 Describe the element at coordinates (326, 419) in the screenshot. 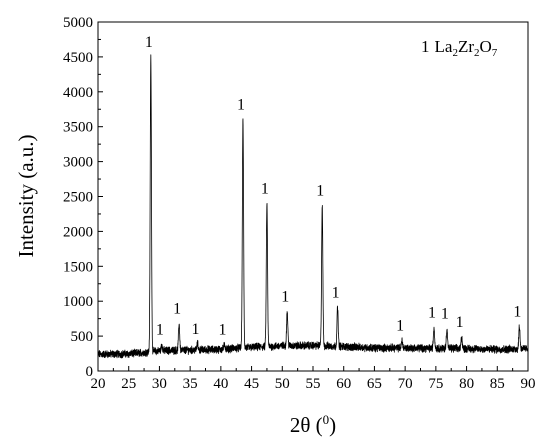

I see `x-axis-title-superscript: 0` at that location.